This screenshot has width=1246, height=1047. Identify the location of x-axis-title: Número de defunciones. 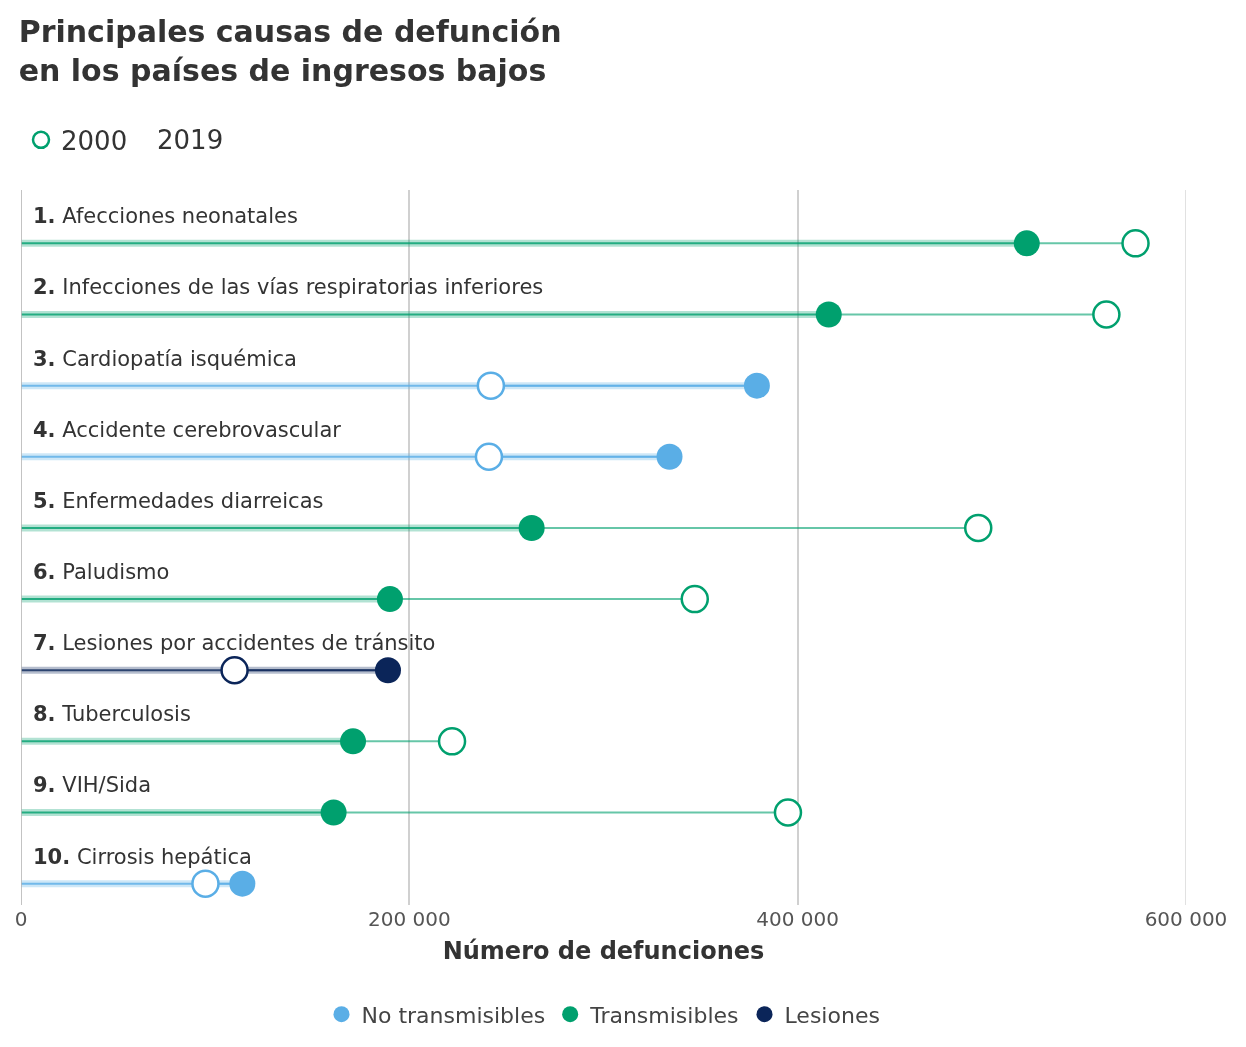
(603, 951).